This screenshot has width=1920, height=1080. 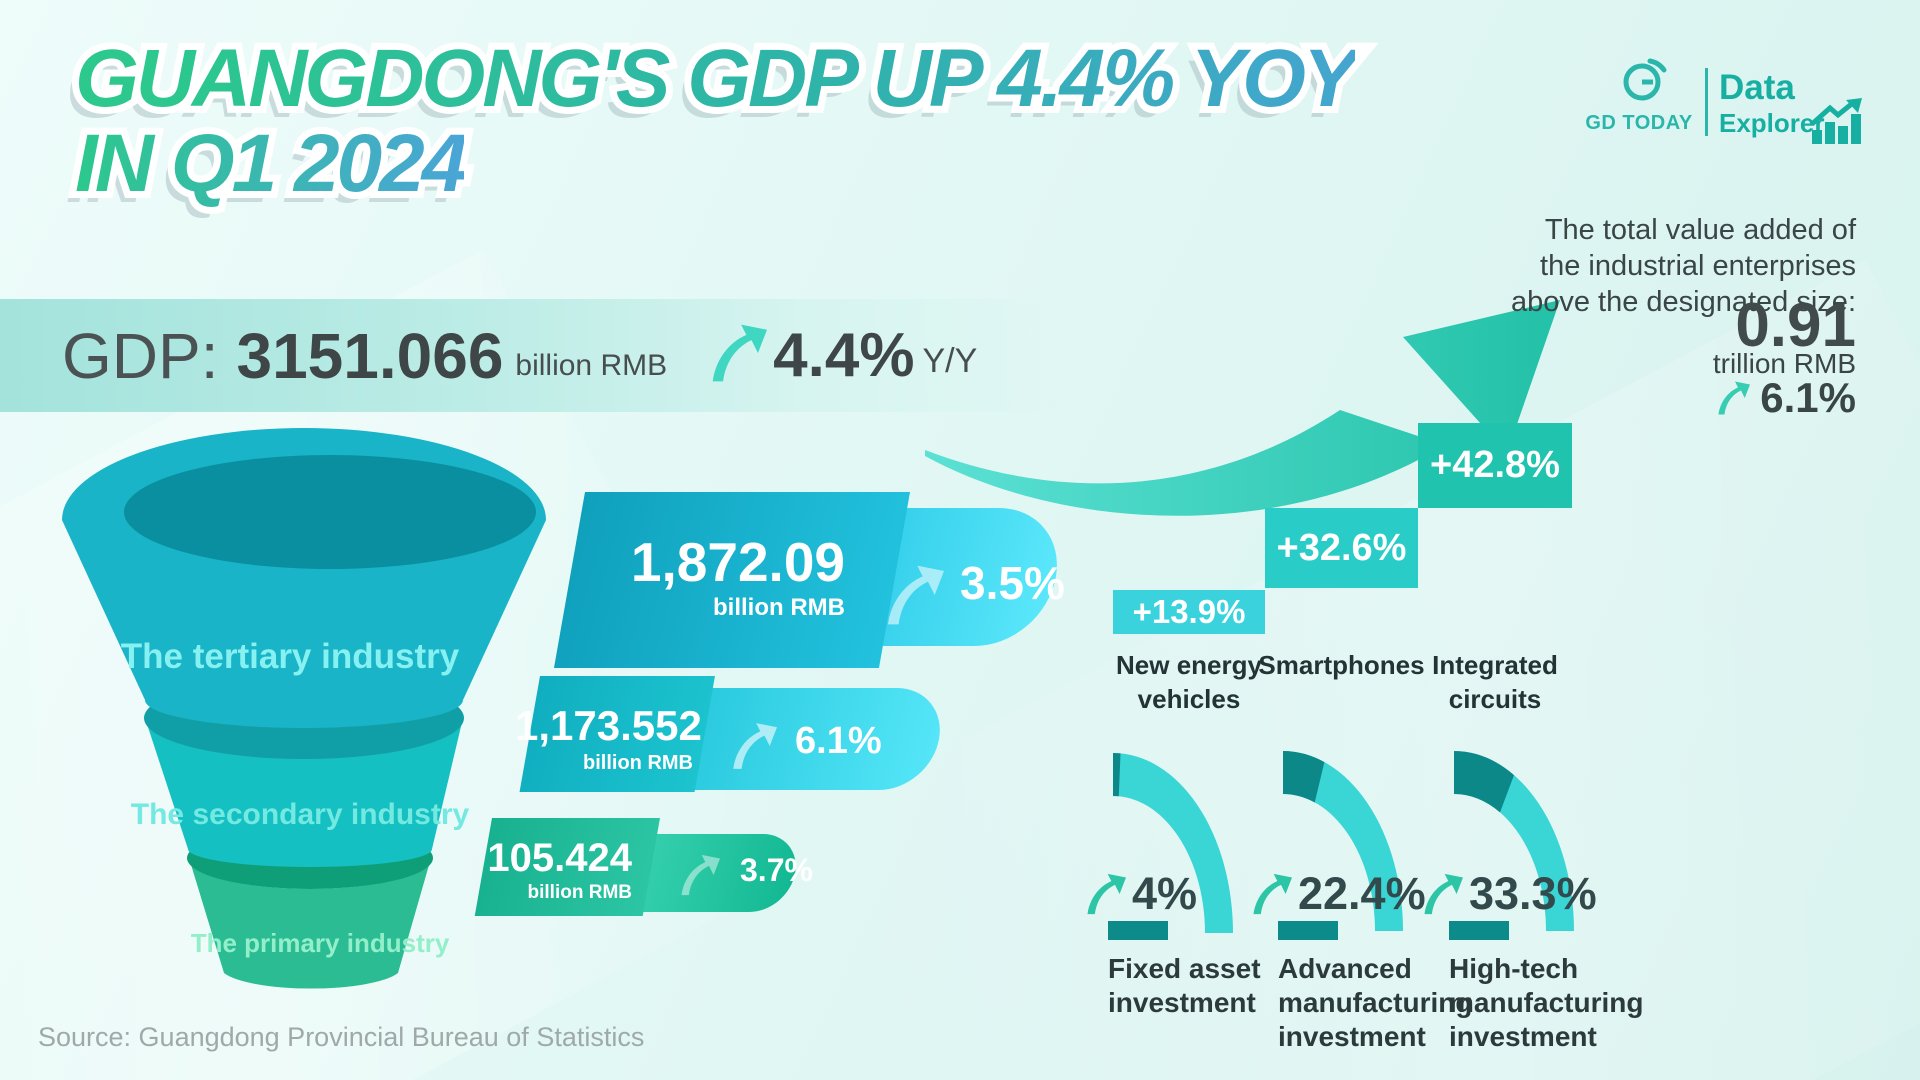 What do you see at coordinates (1546, 1002) in the screenshot?
I see `hightech-manufacturing-label: High-tech manufacturing investment` at bounding box center [1546, 1002].